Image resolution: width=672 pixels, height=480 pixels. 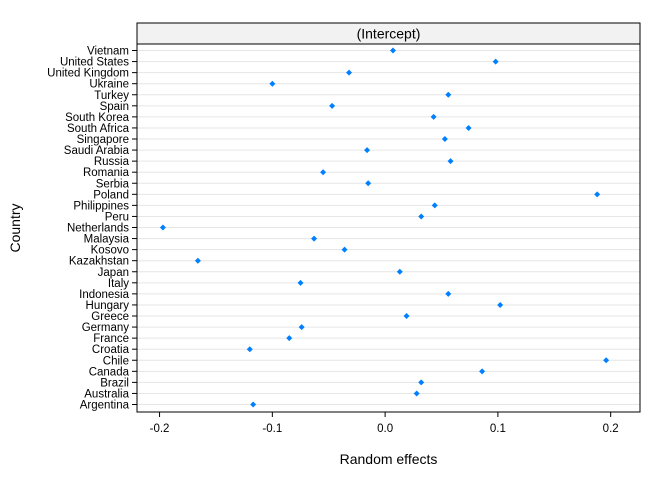 What do you see at coordinates (108, 306) in the screenshot?
I see `y-tick-label: Hungary` at bounding box center [108, 306].